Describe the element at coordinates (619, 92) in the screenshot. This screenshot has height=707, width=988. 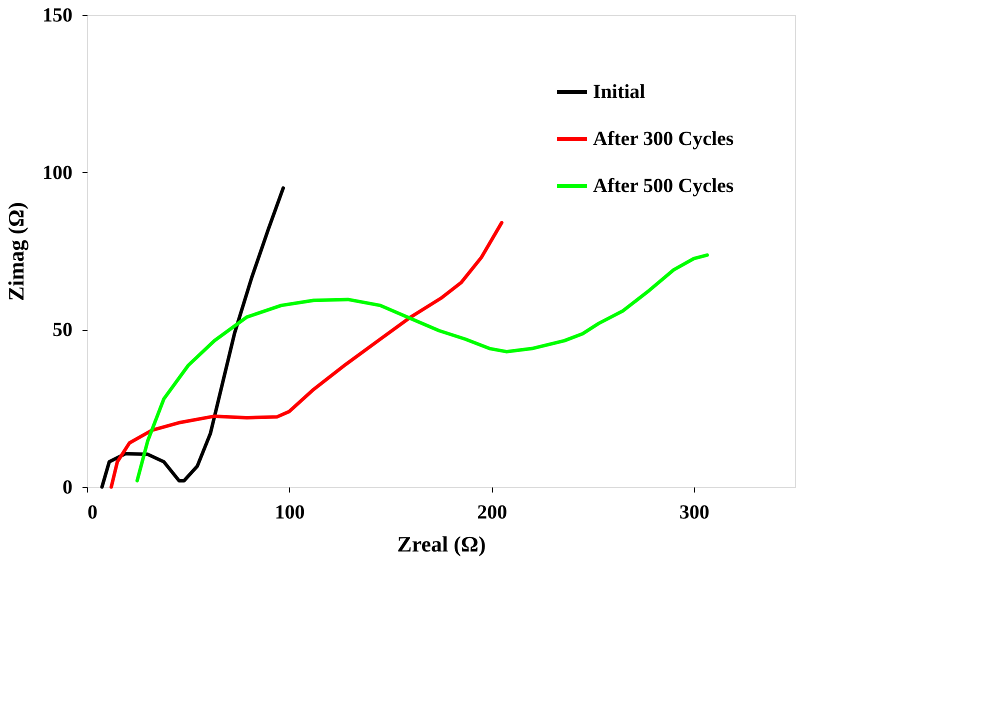
I see `legend-label: Initial` at that location.